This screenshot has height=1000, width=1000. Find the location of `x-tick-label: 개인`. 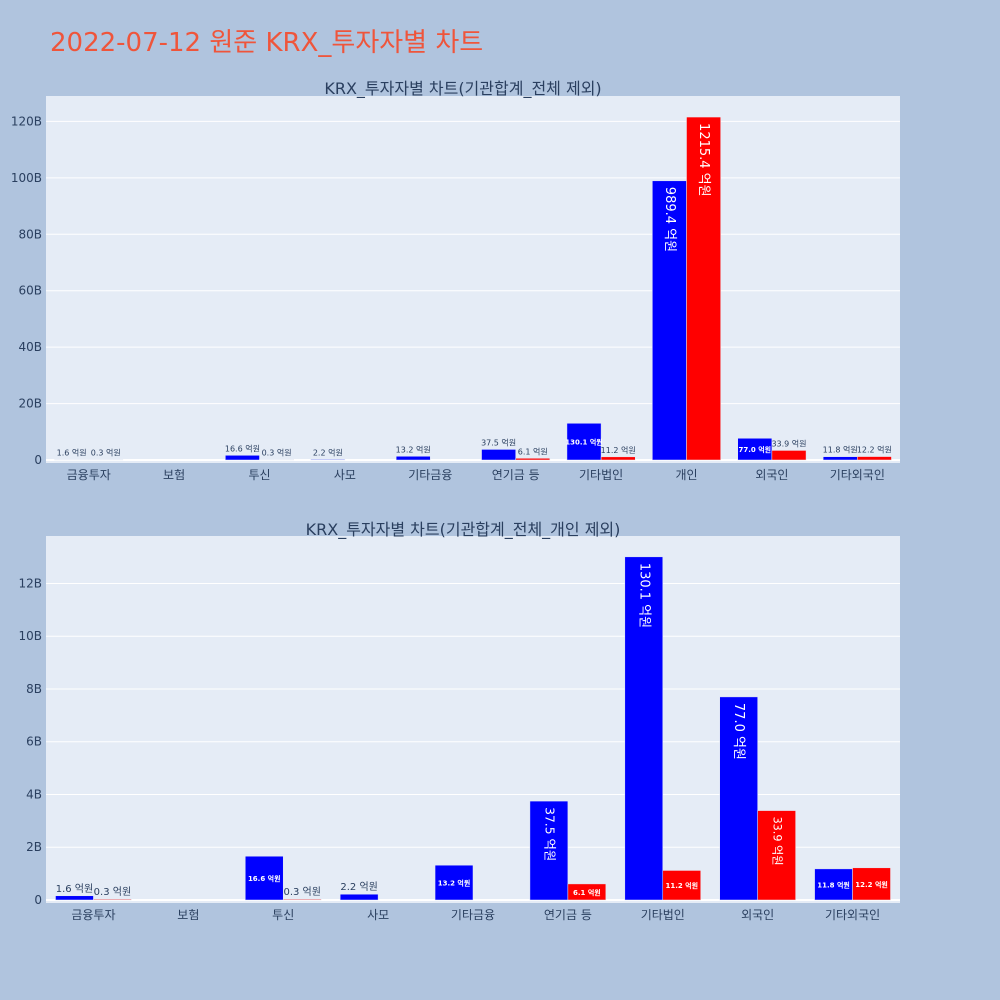

x-tick-label: 개인 is located at coordinates (686, 475).